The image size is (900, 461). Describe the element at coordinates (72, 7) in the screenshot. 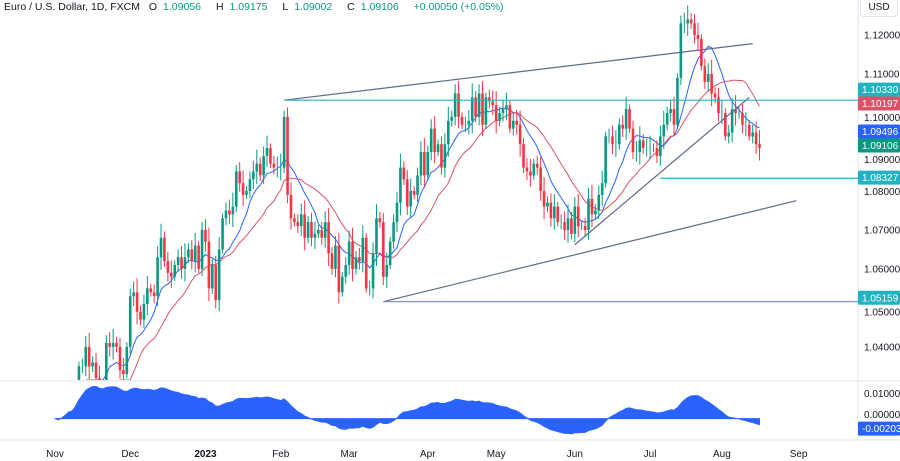

I see `symbol-title: Euro / U.S. Dollar, 1D, FXCM` at that location.